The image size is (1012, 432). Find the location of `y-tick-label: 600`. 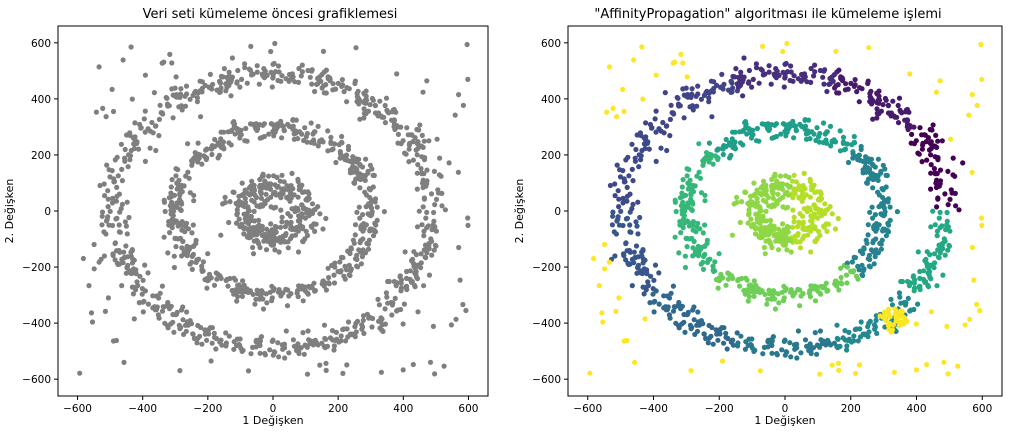

y-tick-label: 600 is located at coordinates (551, 44).